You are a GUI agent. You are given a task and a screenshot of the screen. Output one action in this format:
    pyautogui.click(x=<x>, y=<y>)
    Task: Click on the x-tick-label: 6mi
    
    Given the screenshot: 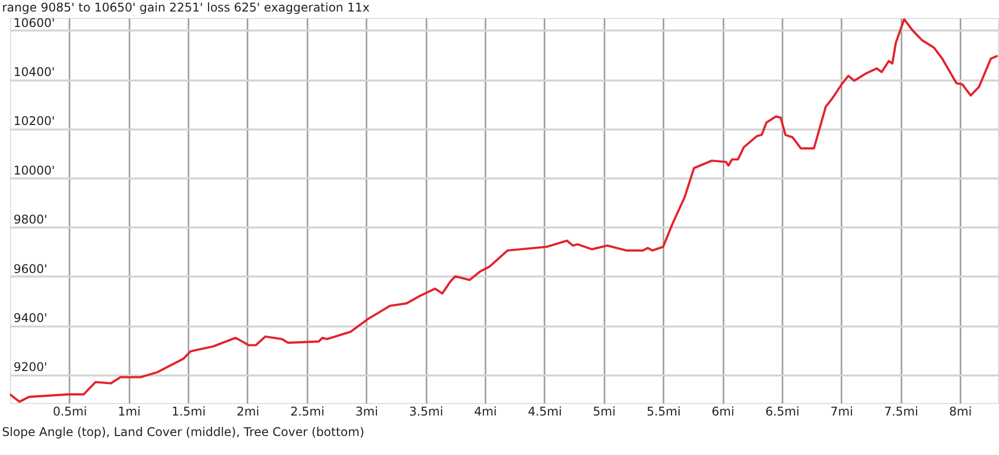 What is the action you would take?
    pyautogui.click(x=723, y=411)
    